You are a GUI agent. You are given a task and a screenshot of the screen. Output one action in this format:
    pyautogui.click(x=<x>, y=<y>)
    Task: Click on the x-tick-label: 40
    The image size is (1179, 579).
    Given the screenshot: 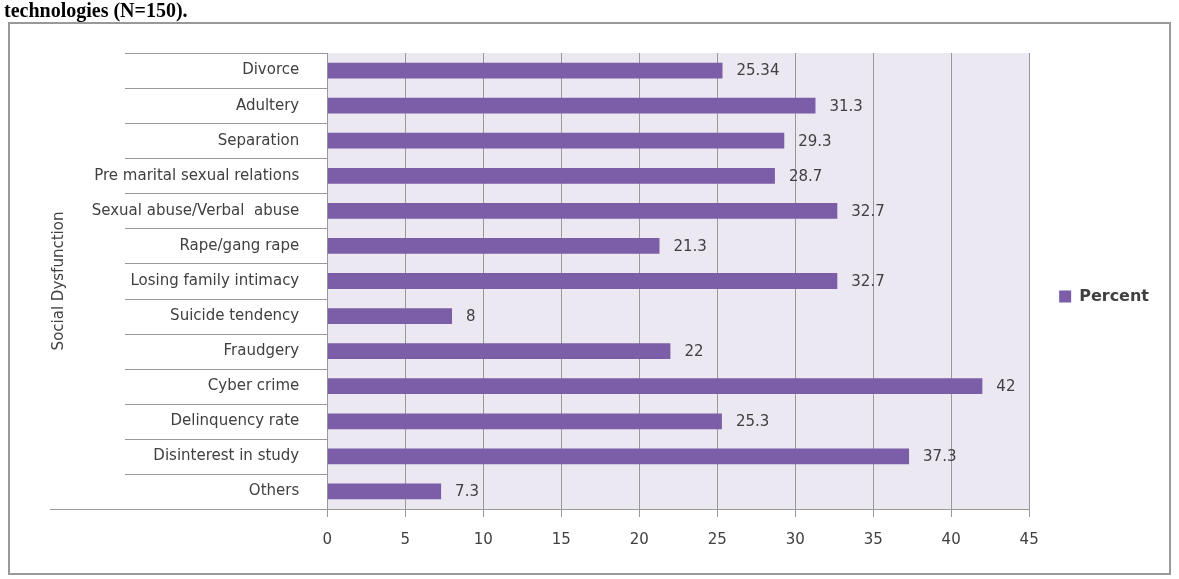 What is the action you would take?
    pyautogui.click(x=951, y=538)
    